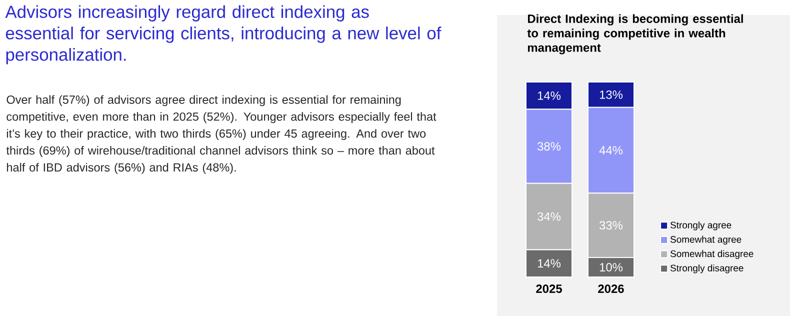  What do you see at coordinates (611, 225) in the screenshot?
I see `data-label: 33%` at bounding box center [611, 225].